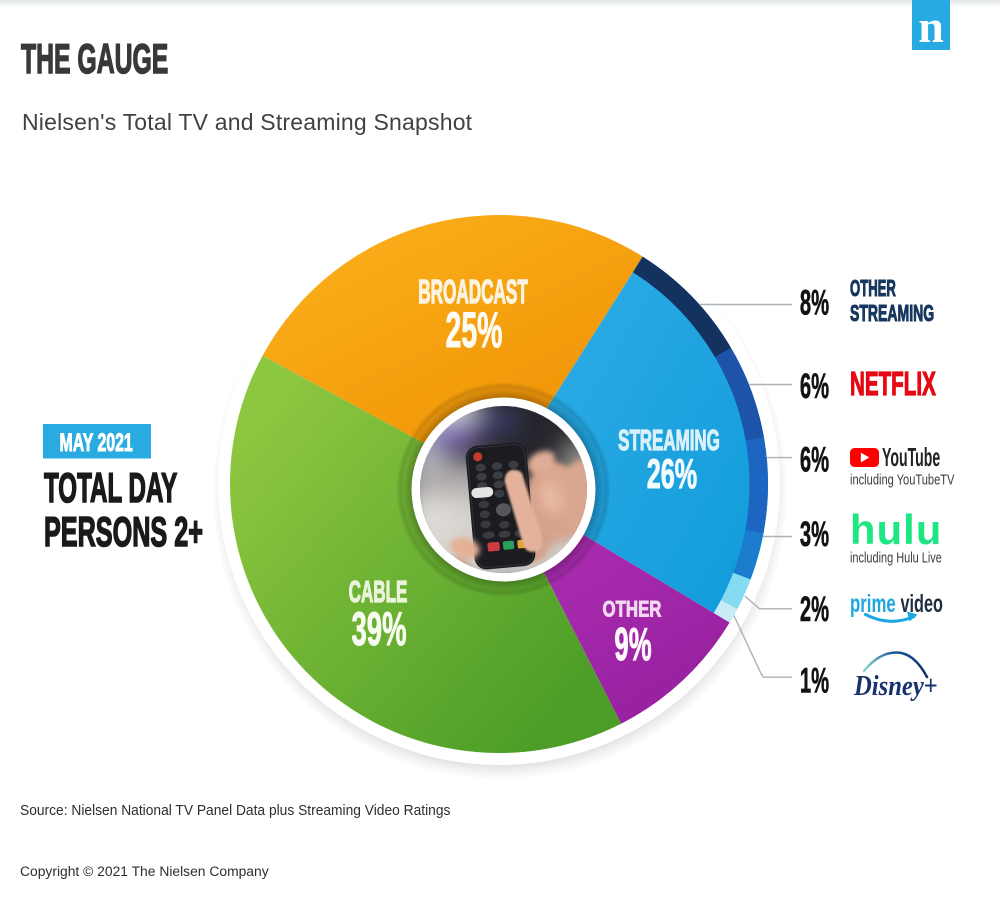 The height and width of the screenshot is (919, 1000). Describe the element at coordinates (814, 534) in the screenshot. I see `svg-text: 3%` at that location.